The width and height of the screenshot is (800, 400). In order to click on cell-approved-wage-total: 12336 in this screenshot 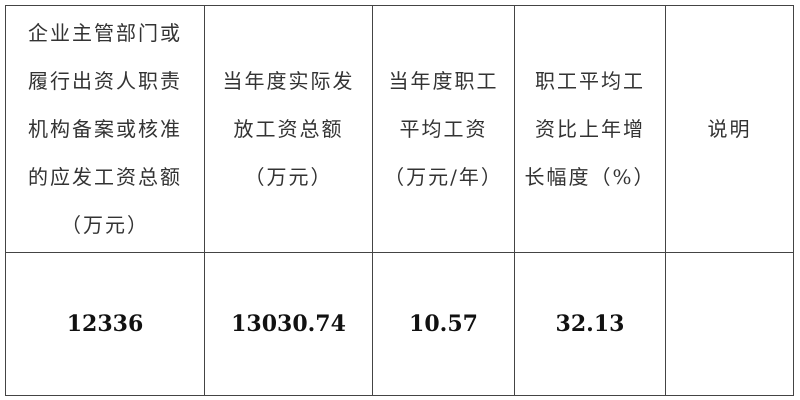, I will do `click(105, 324)`.